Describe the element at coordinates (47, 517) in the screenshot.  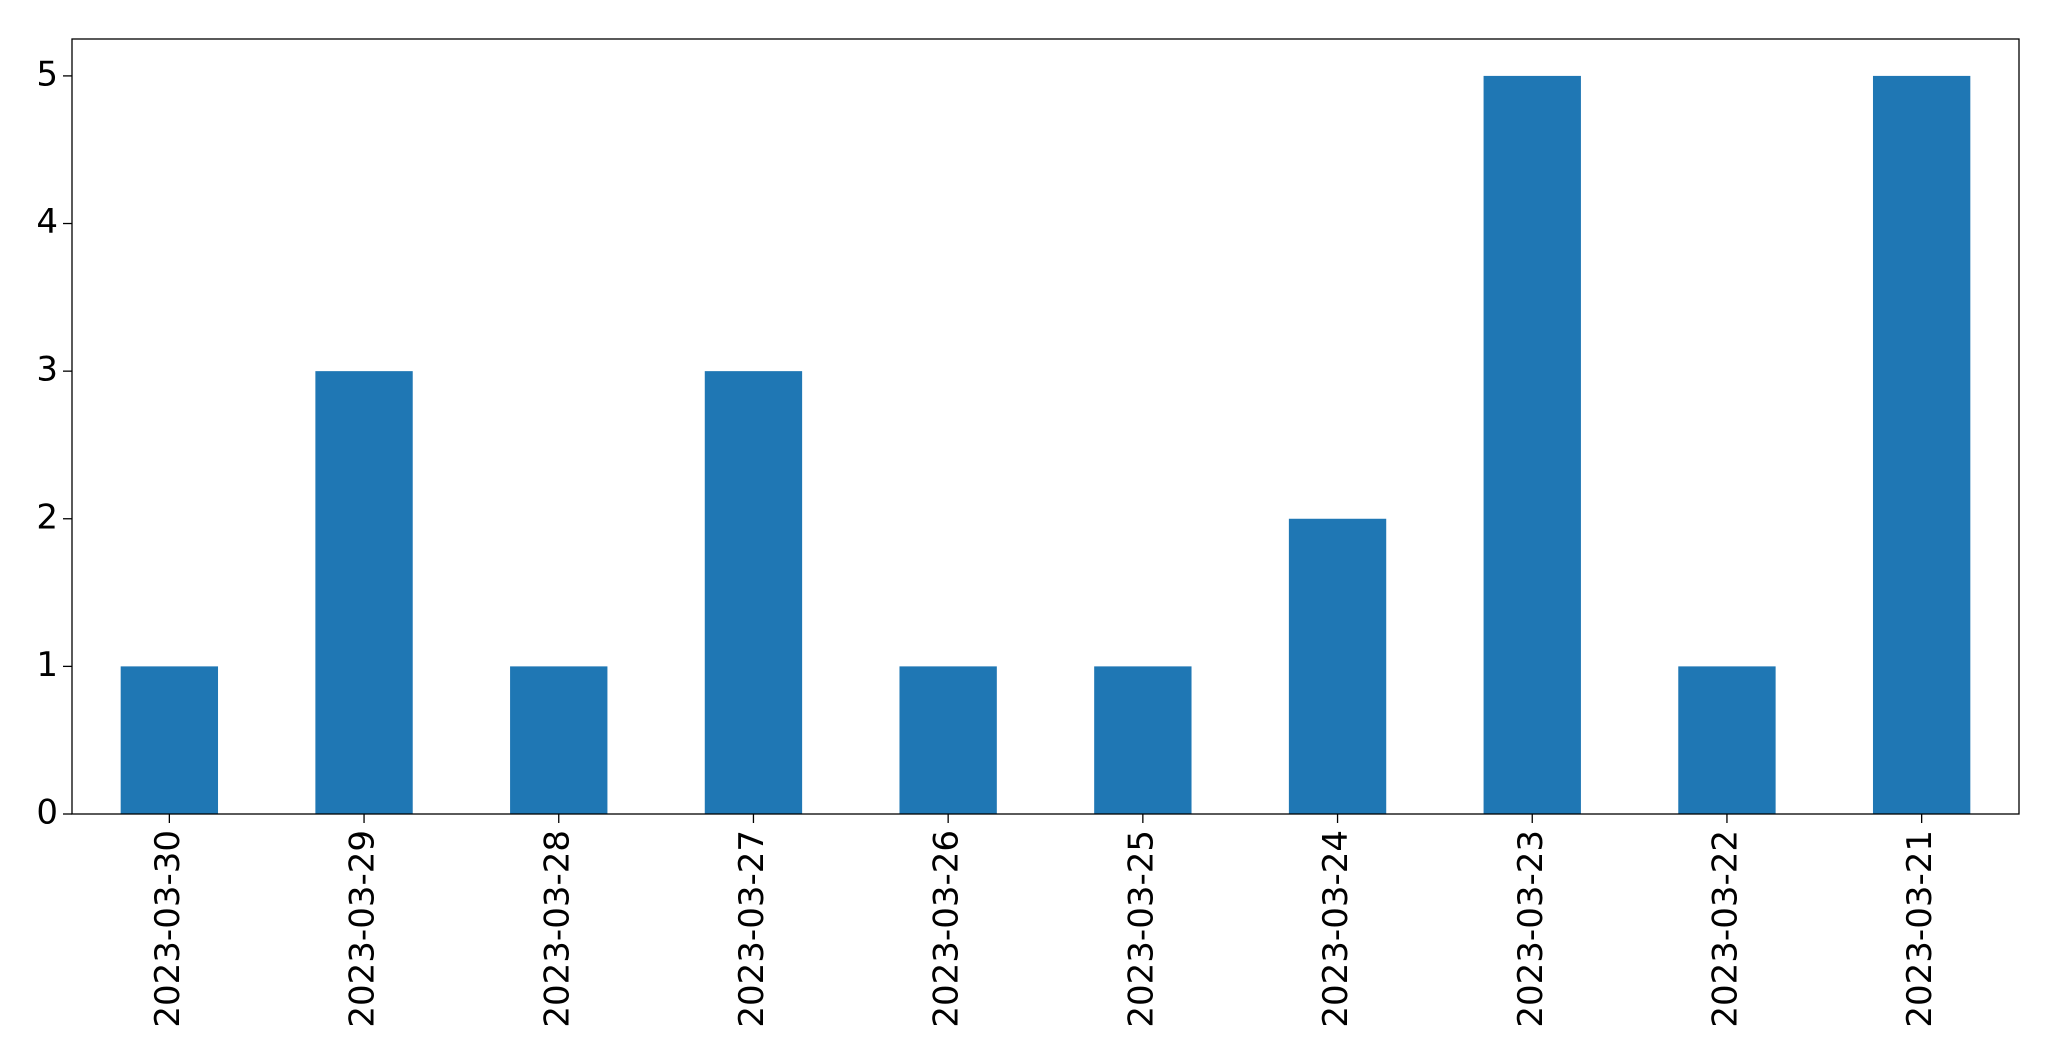
I see `y-tick-label: 2` at that location.